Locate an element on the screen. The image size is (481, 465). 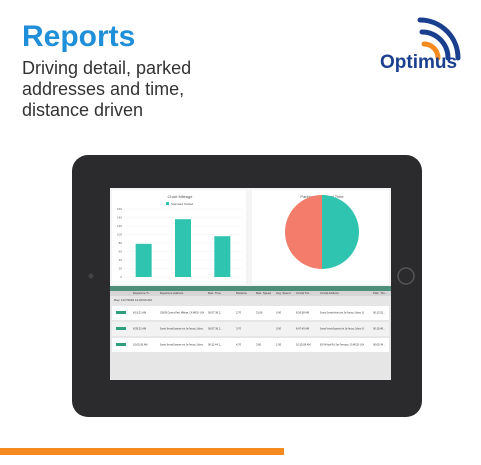
home-button is located at coordinates (406, 276).